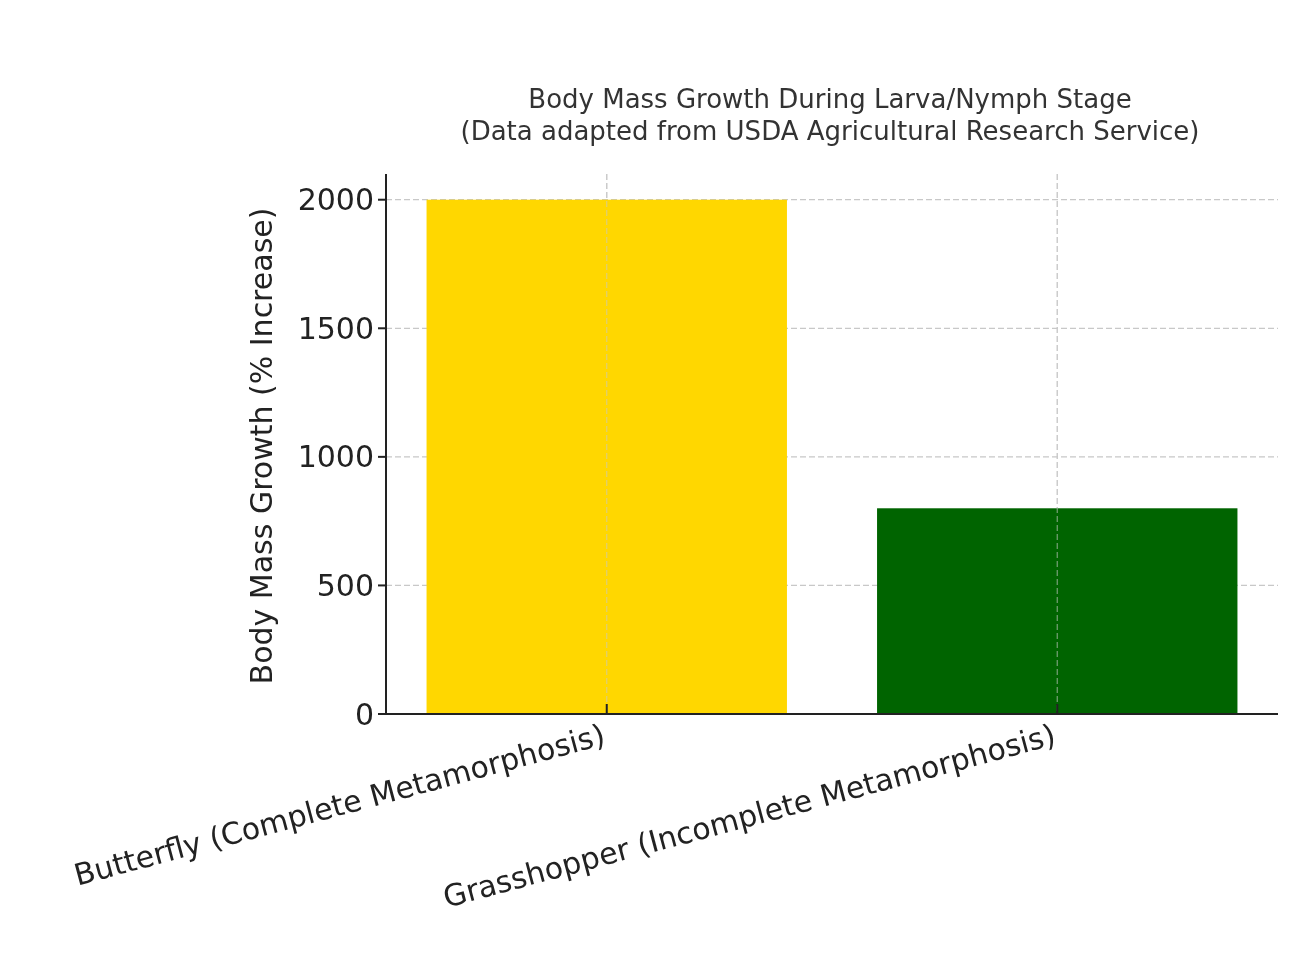 This screenshot has width=1300, height=960. What do you see at coordinates (335, 328) in the screenshot?
I see `y-tick-label: 1500` at bounding box center [335, 328].